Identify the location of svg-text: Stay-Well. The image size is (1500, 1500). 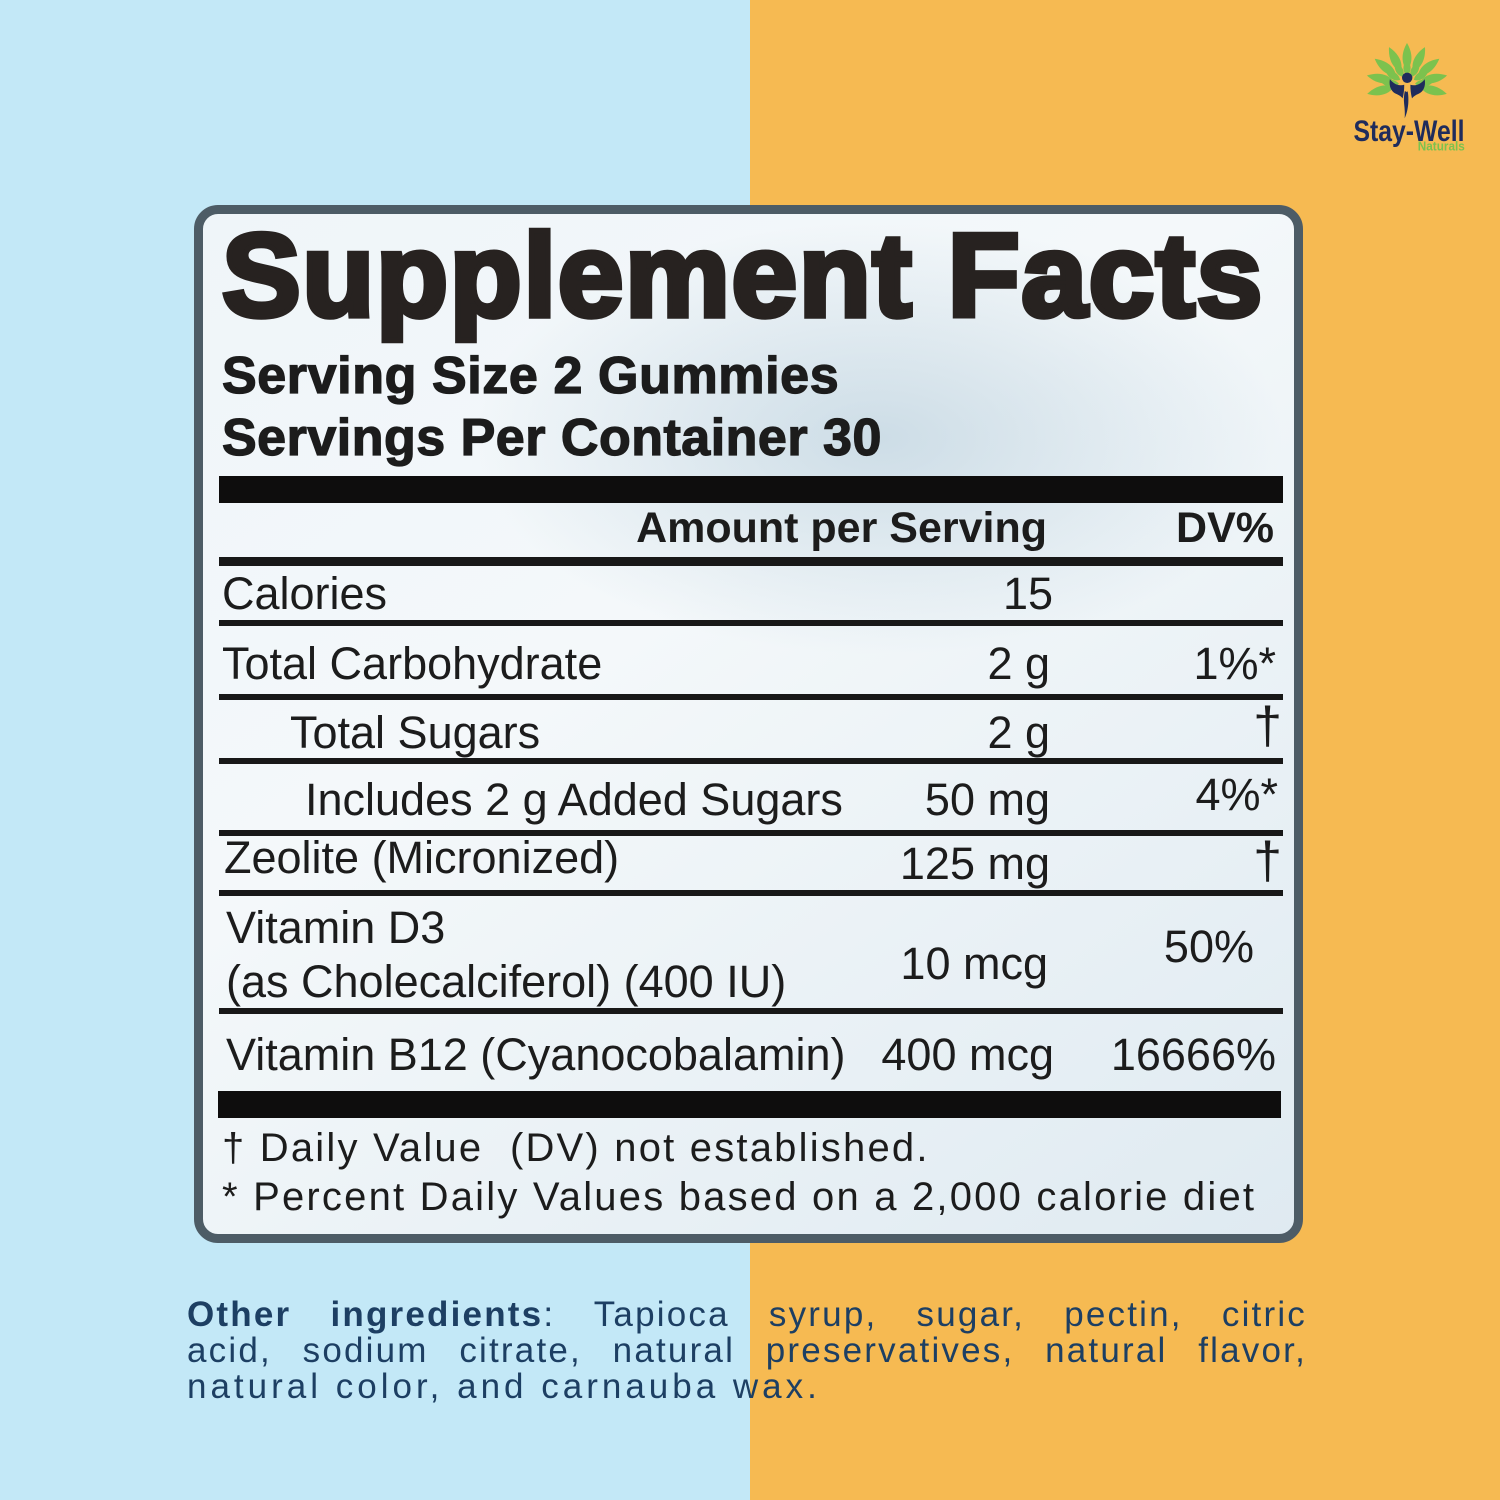
(1409, 131).